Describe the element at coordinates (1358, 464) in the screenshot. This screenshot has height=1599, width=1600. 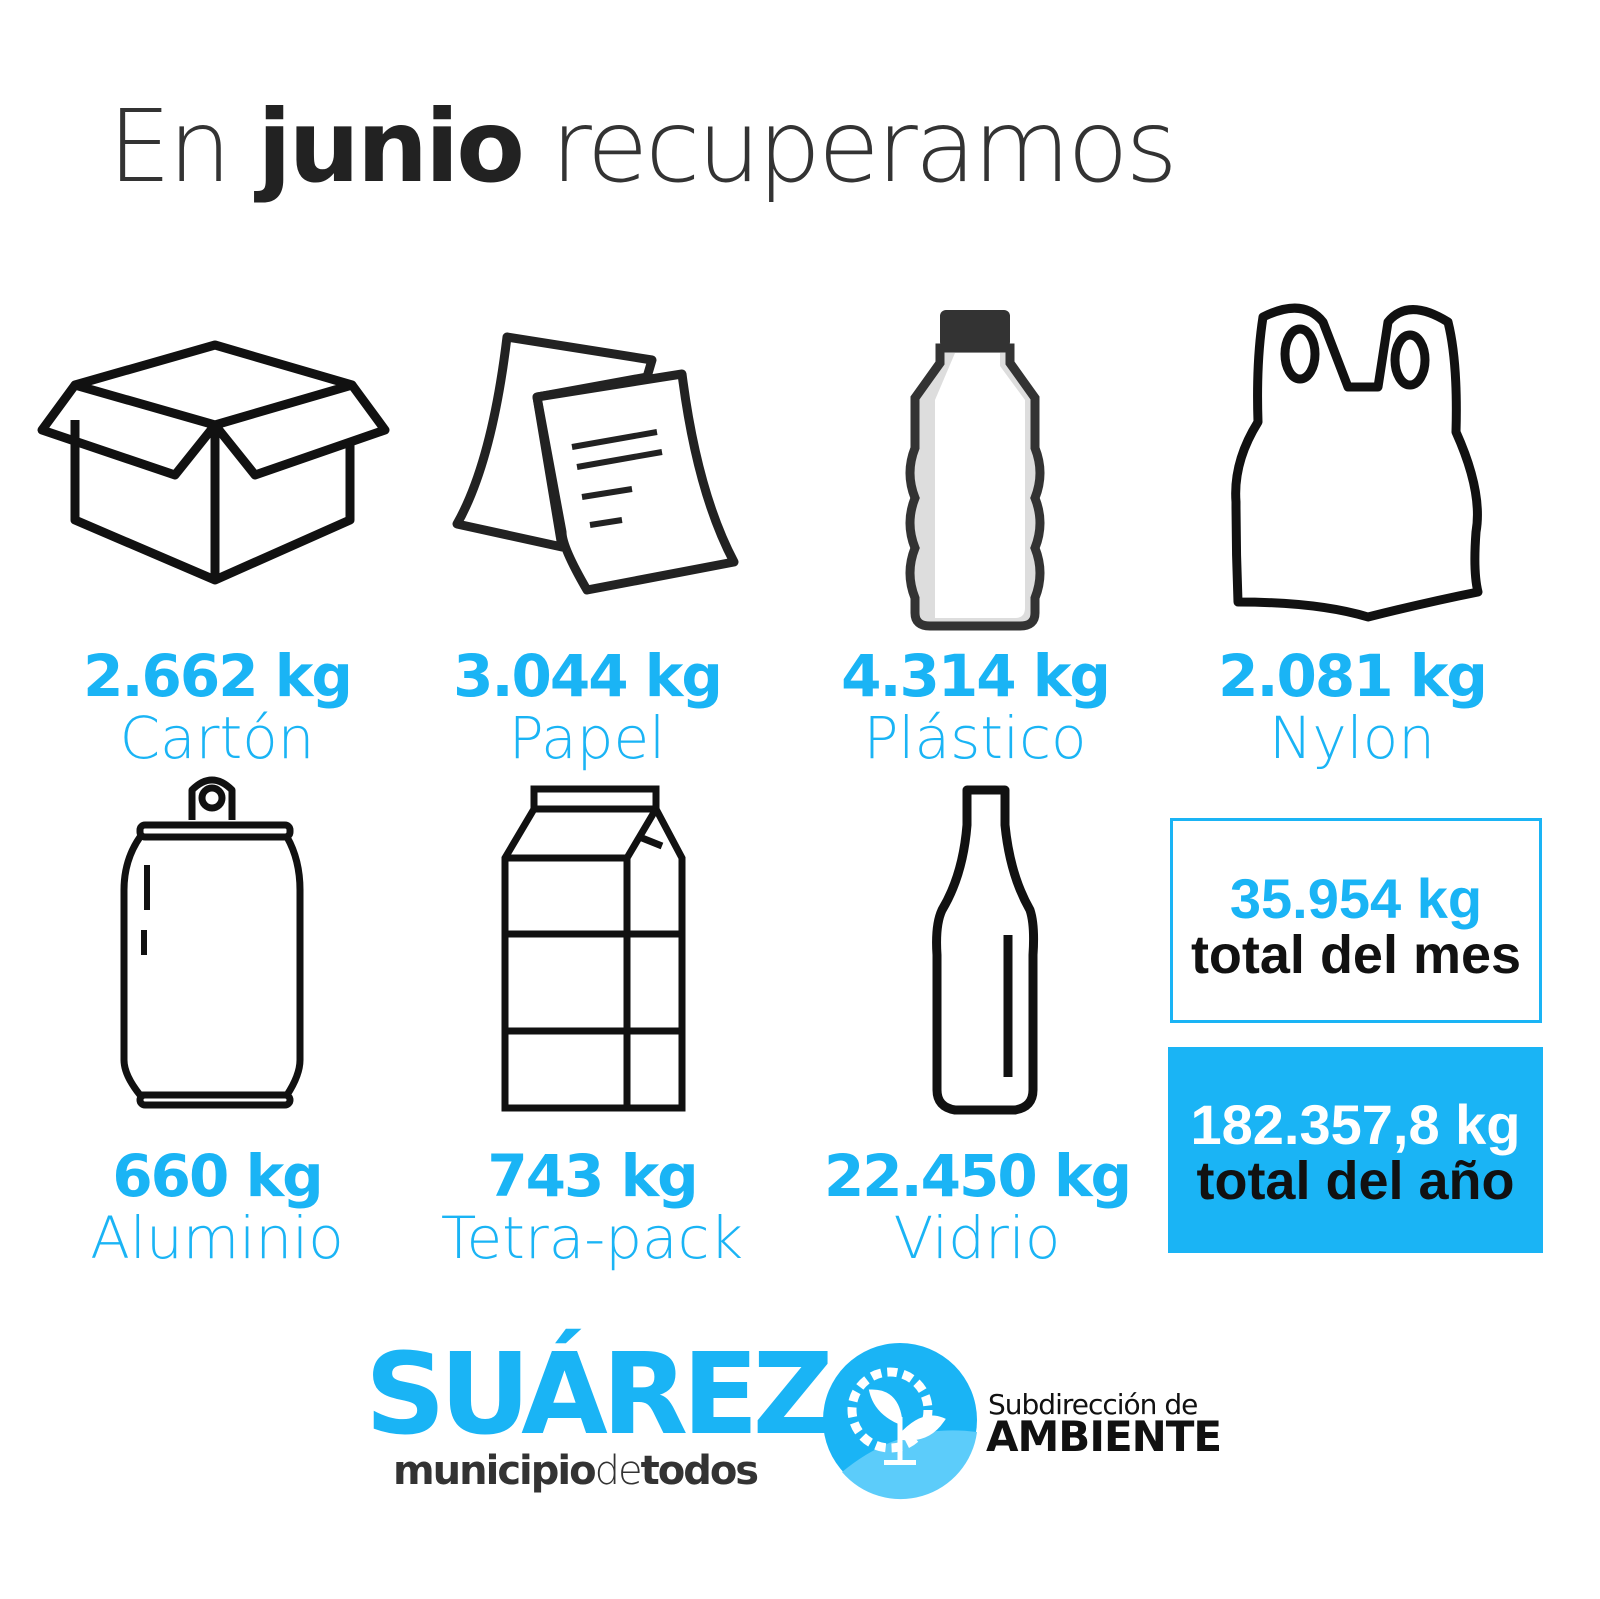
I see `plastic-bag-icon` at that location.